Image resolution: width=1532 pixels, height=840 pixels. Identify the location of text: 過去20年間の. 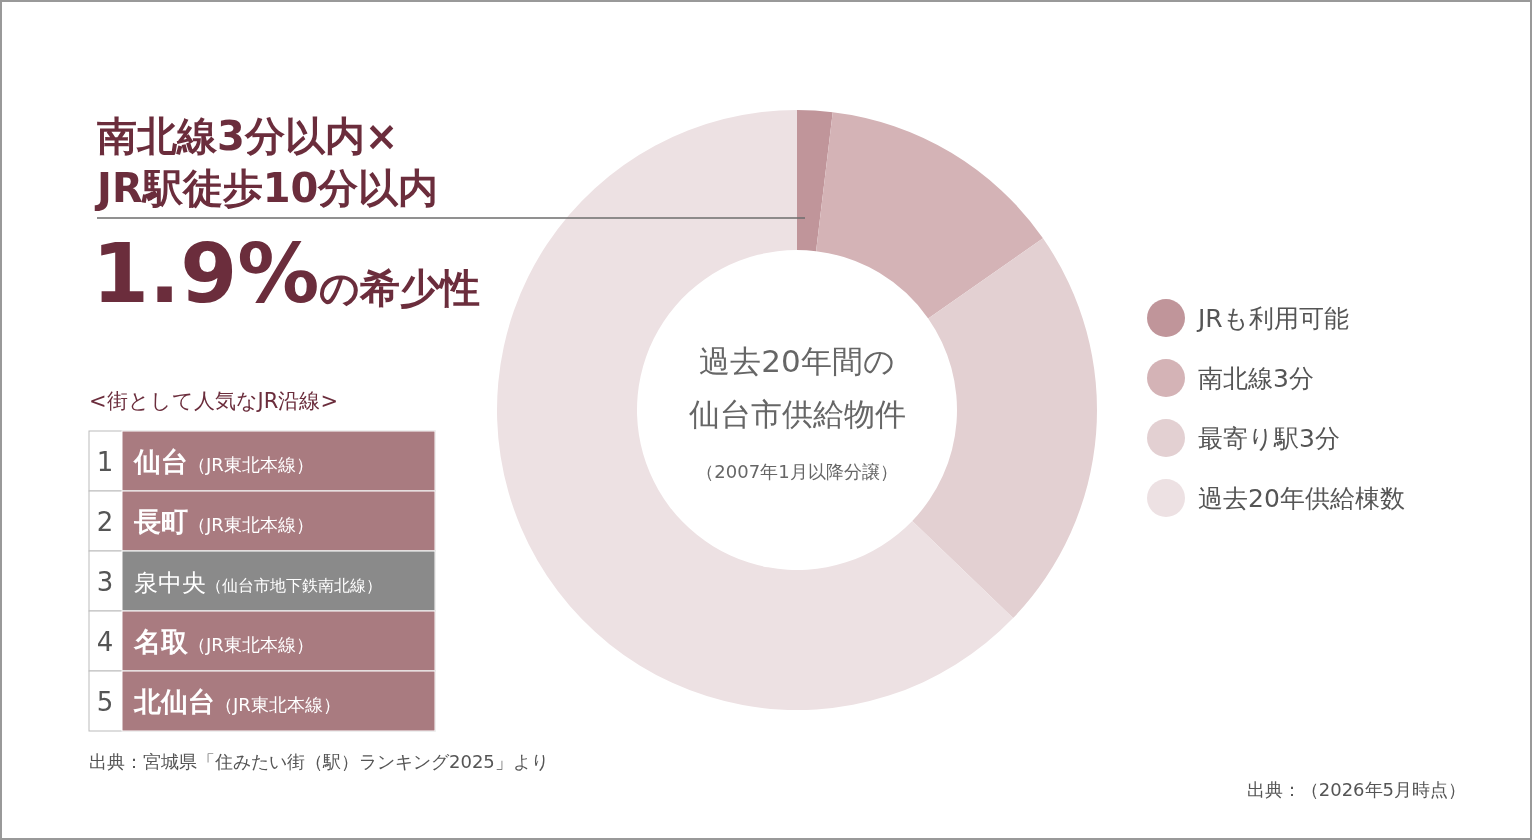
(797, 361).